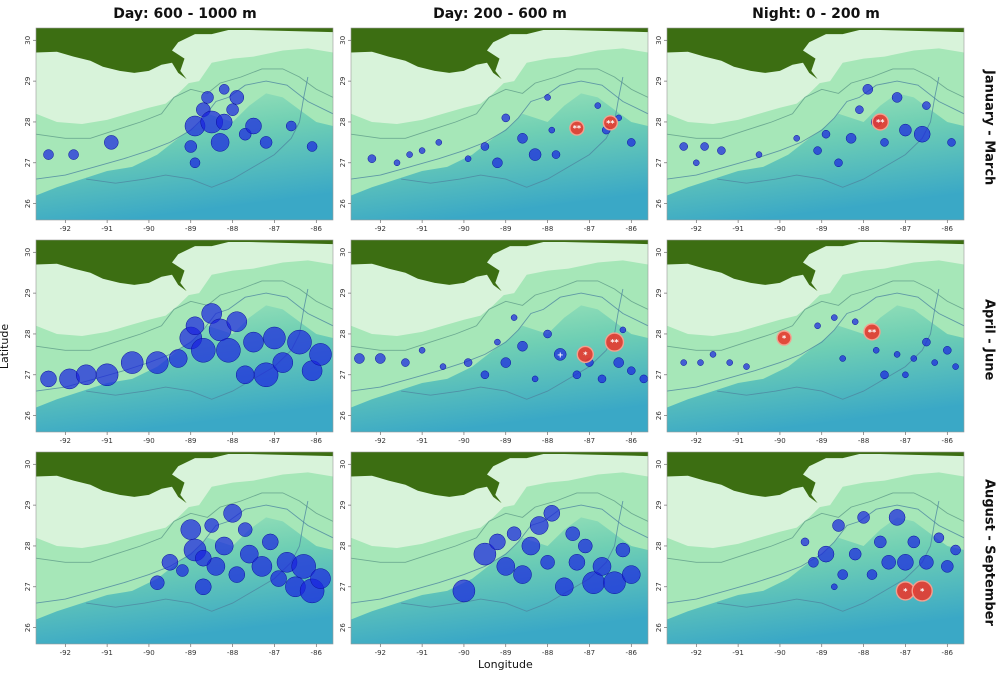 The width and height of the screenshot is (1000, 676). What do you see at coordinates (810, 344) in the screenshot?
I see `map-panel-r1-c2: * ** -92 -91 -90 -89 -88 -87 -86 26 27 28 29 30` at bounding box center [810, 344].